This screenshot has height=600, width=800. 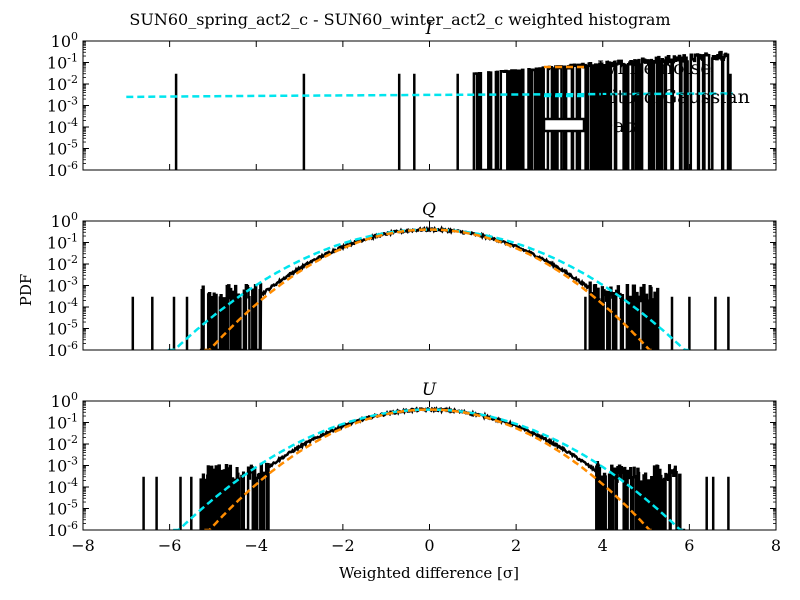 I want to click on panel-q-title: Q, so click(x=429, y=210).